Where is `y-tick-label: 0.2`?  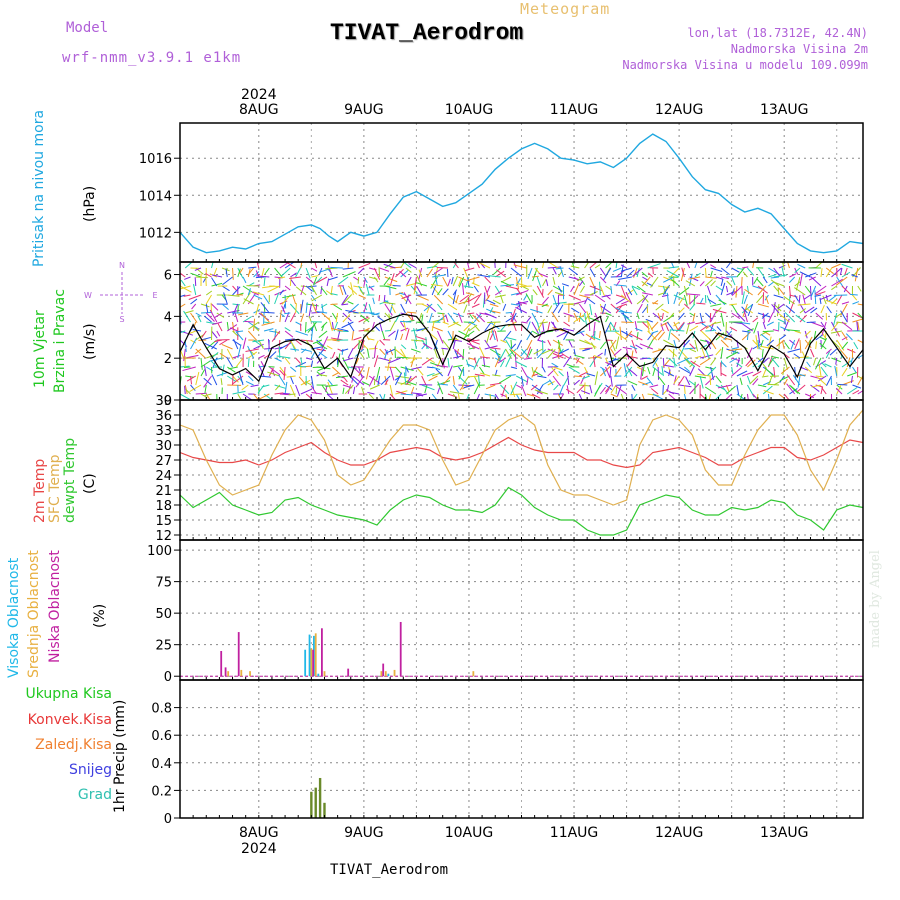 y-tick-label: 0.2 is located at coordinates (161, 791).